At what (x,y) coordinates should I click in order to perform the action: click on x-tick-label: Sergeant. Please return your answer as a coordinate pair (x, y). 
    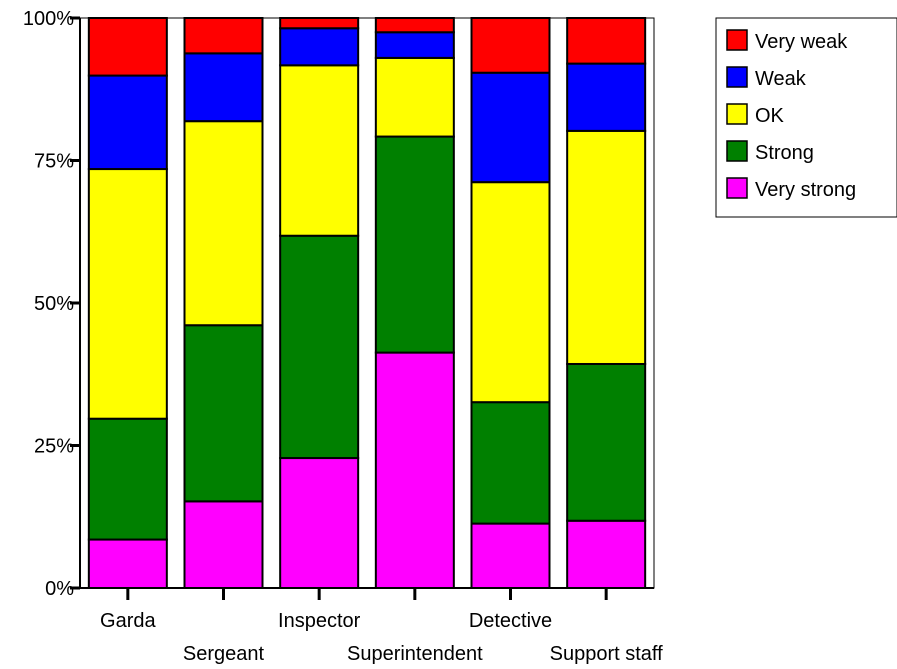
    Looking at the image, I should click on (224, 654).